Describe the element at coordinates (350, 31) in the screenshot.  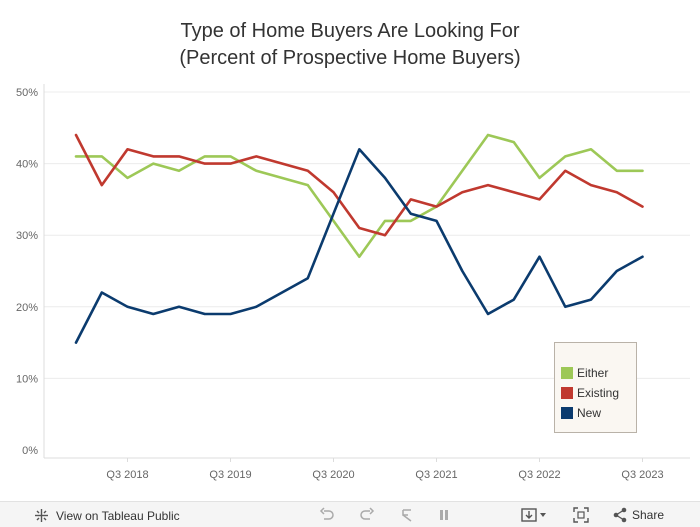
I see `chart-title-line1: Type of Home Buyers Are Looking For` at that location.